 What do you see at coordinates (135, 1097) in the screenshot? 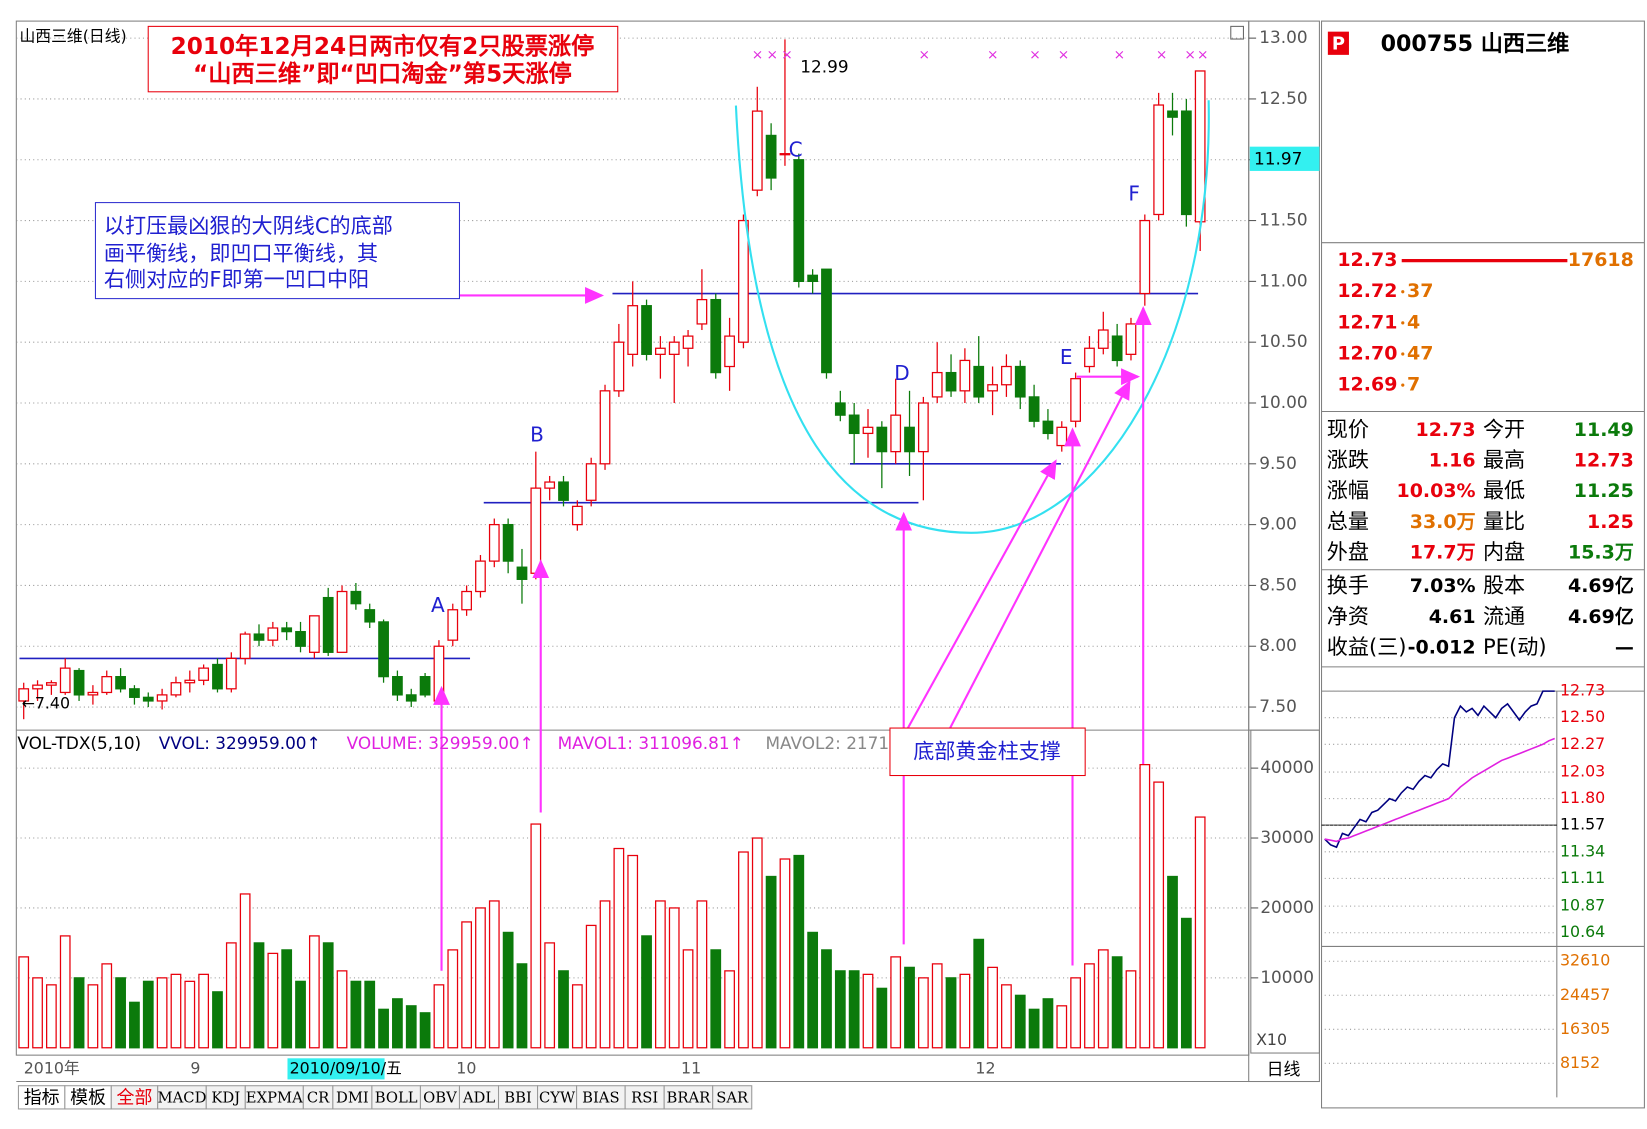
I see `tab-label: 全部` at bounding box center [135, 1097].